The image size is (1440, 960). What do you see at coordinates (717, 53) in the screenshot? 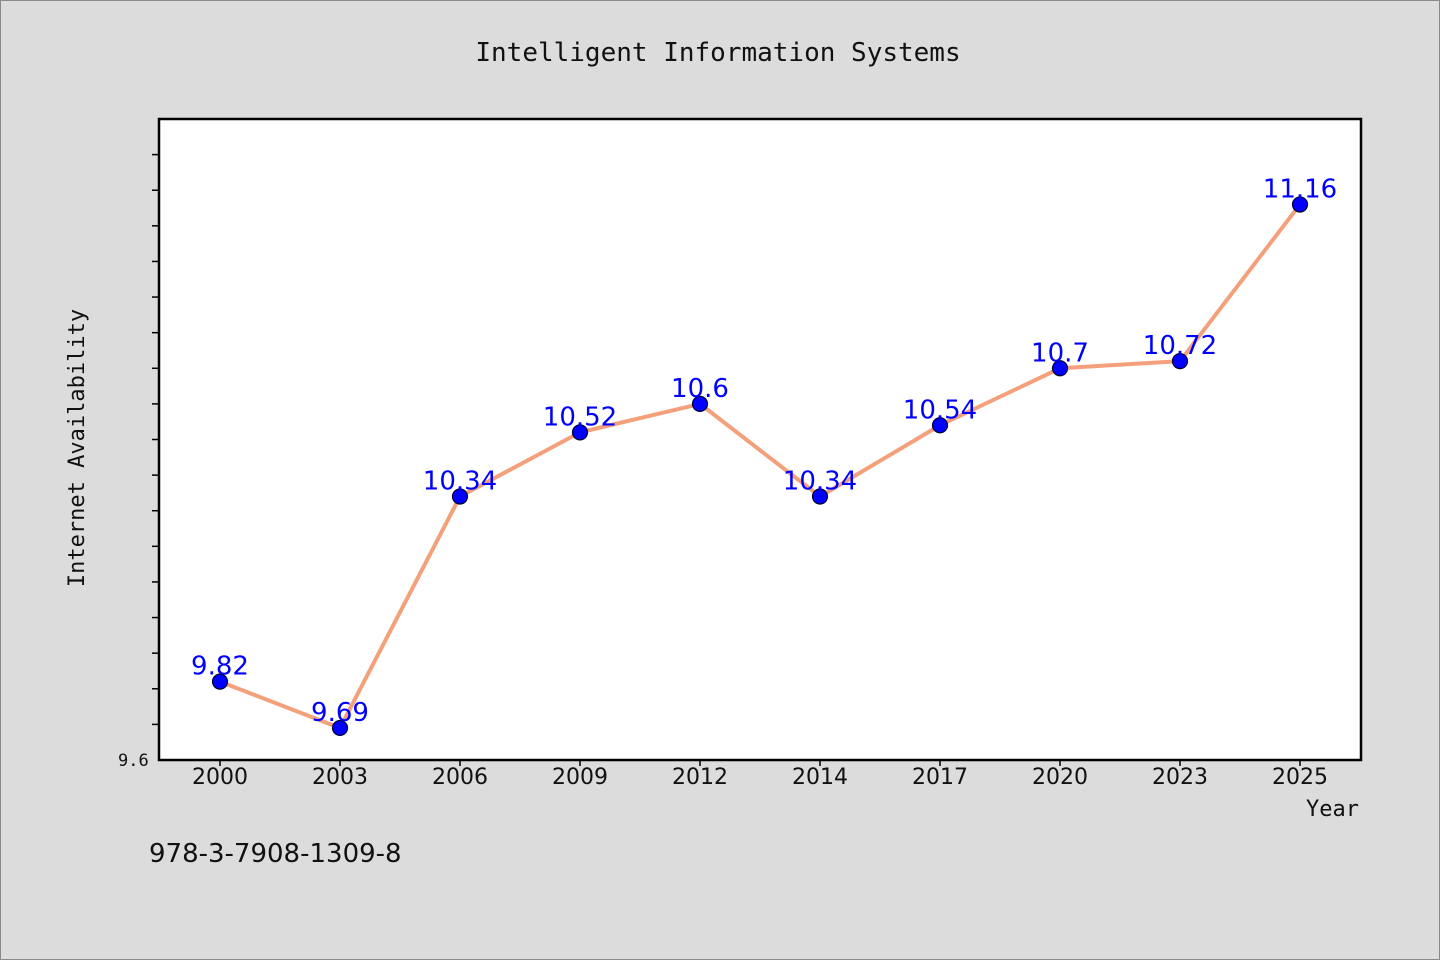
I see `chart-title: Intelligent Information Systems` at bounding box center [717, 53].